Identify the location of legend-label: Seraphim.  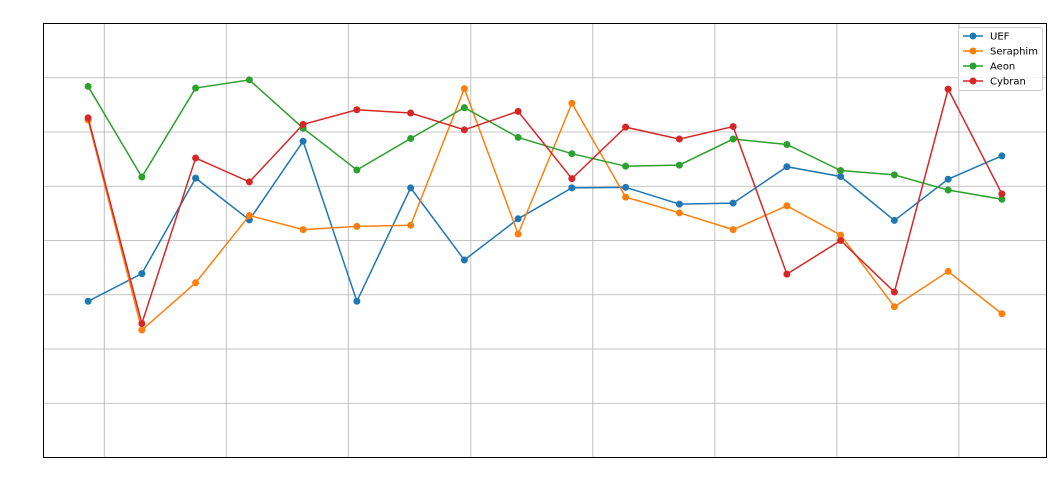
(1014, 52).